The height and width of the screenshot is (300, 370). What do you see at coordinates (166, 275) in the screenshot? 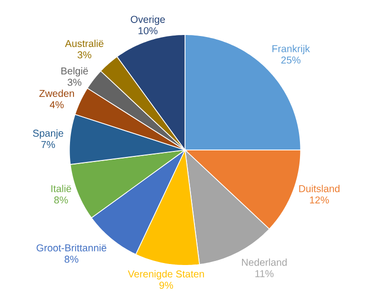
I see `slice-label: Verenigde Staten` at bounding box center [166, 275].